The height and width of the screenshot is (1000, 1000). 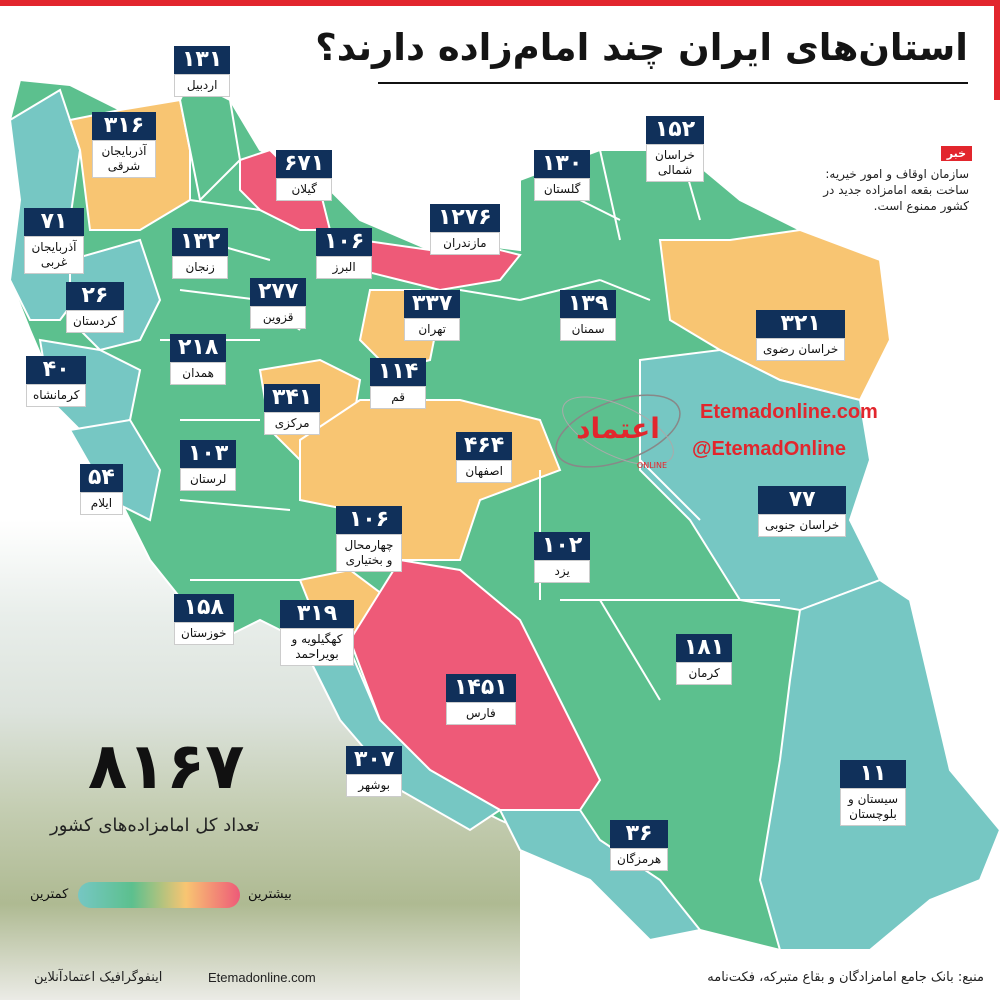 What do you see at coordinates (202, 60) in the screenshot?
I see `province-count: ۱۳۱` at bounding box center [202, 60].